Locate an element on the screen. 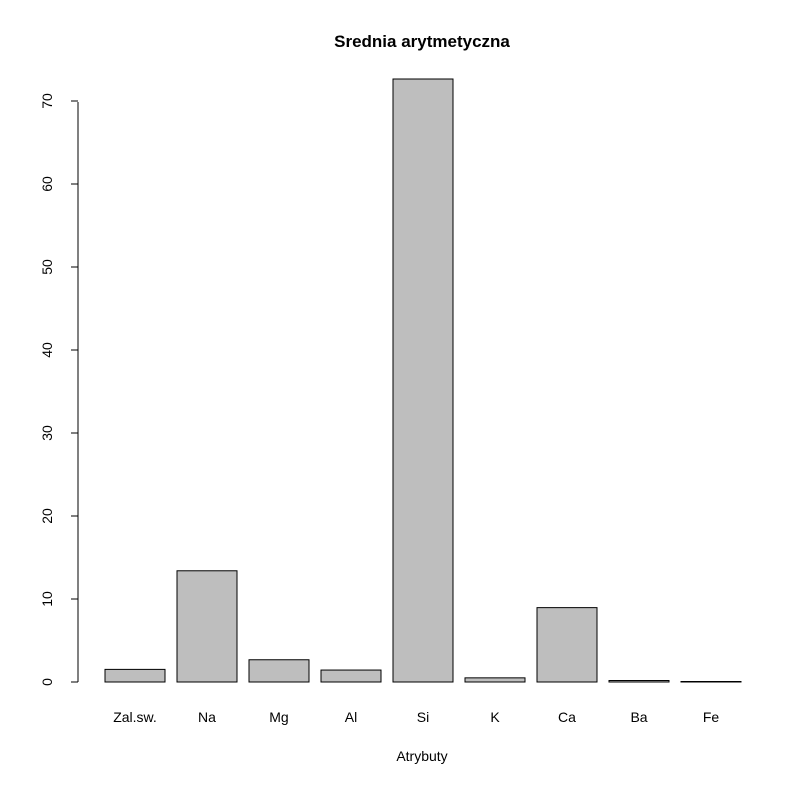  y-tick-label: 0 is located at coordinates (47, 682).